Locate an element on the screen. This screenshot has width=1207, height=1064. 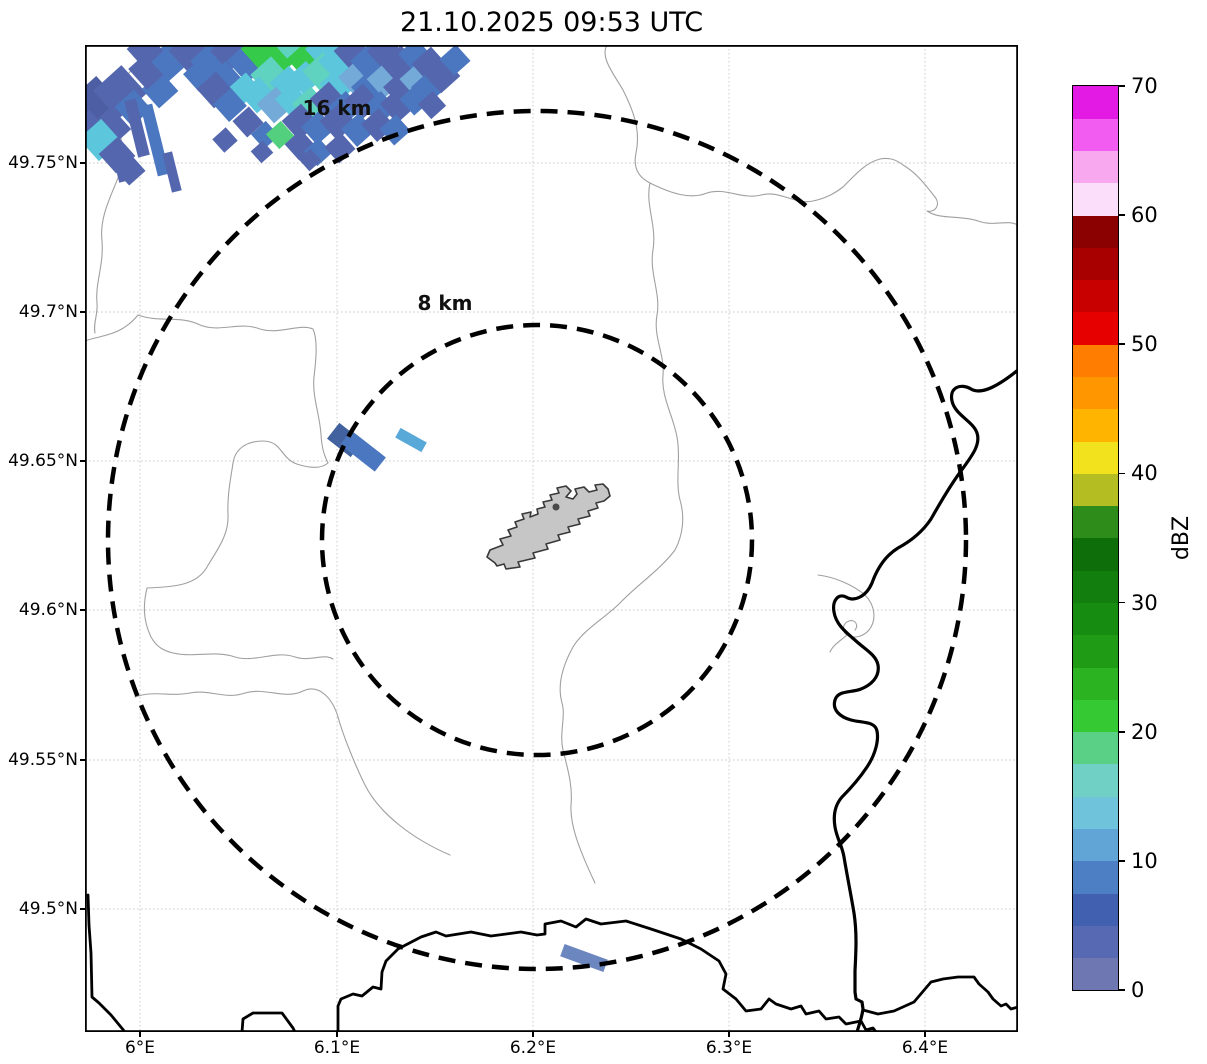
range-ring-label: 8 km is located at coordinates (444, 303).